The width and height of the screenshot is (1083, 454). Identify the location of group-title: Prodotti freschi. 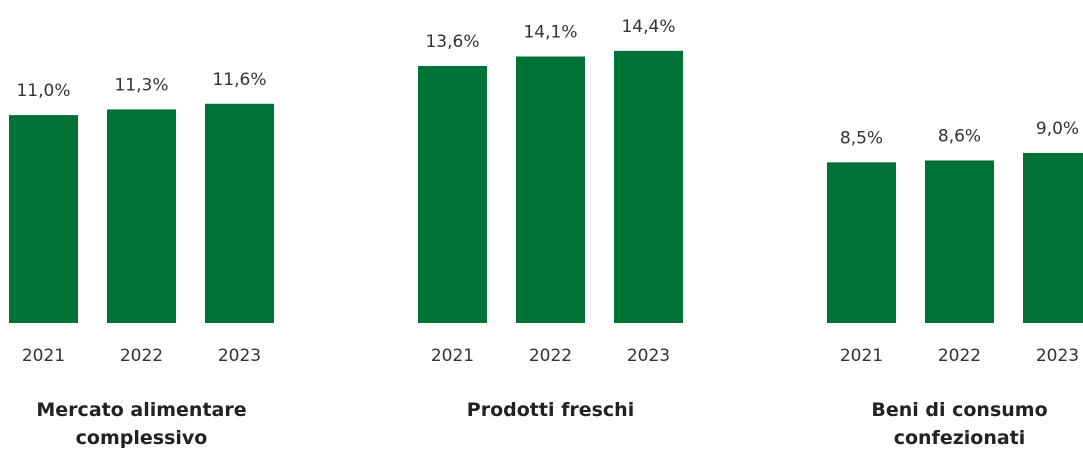
(550, 410).